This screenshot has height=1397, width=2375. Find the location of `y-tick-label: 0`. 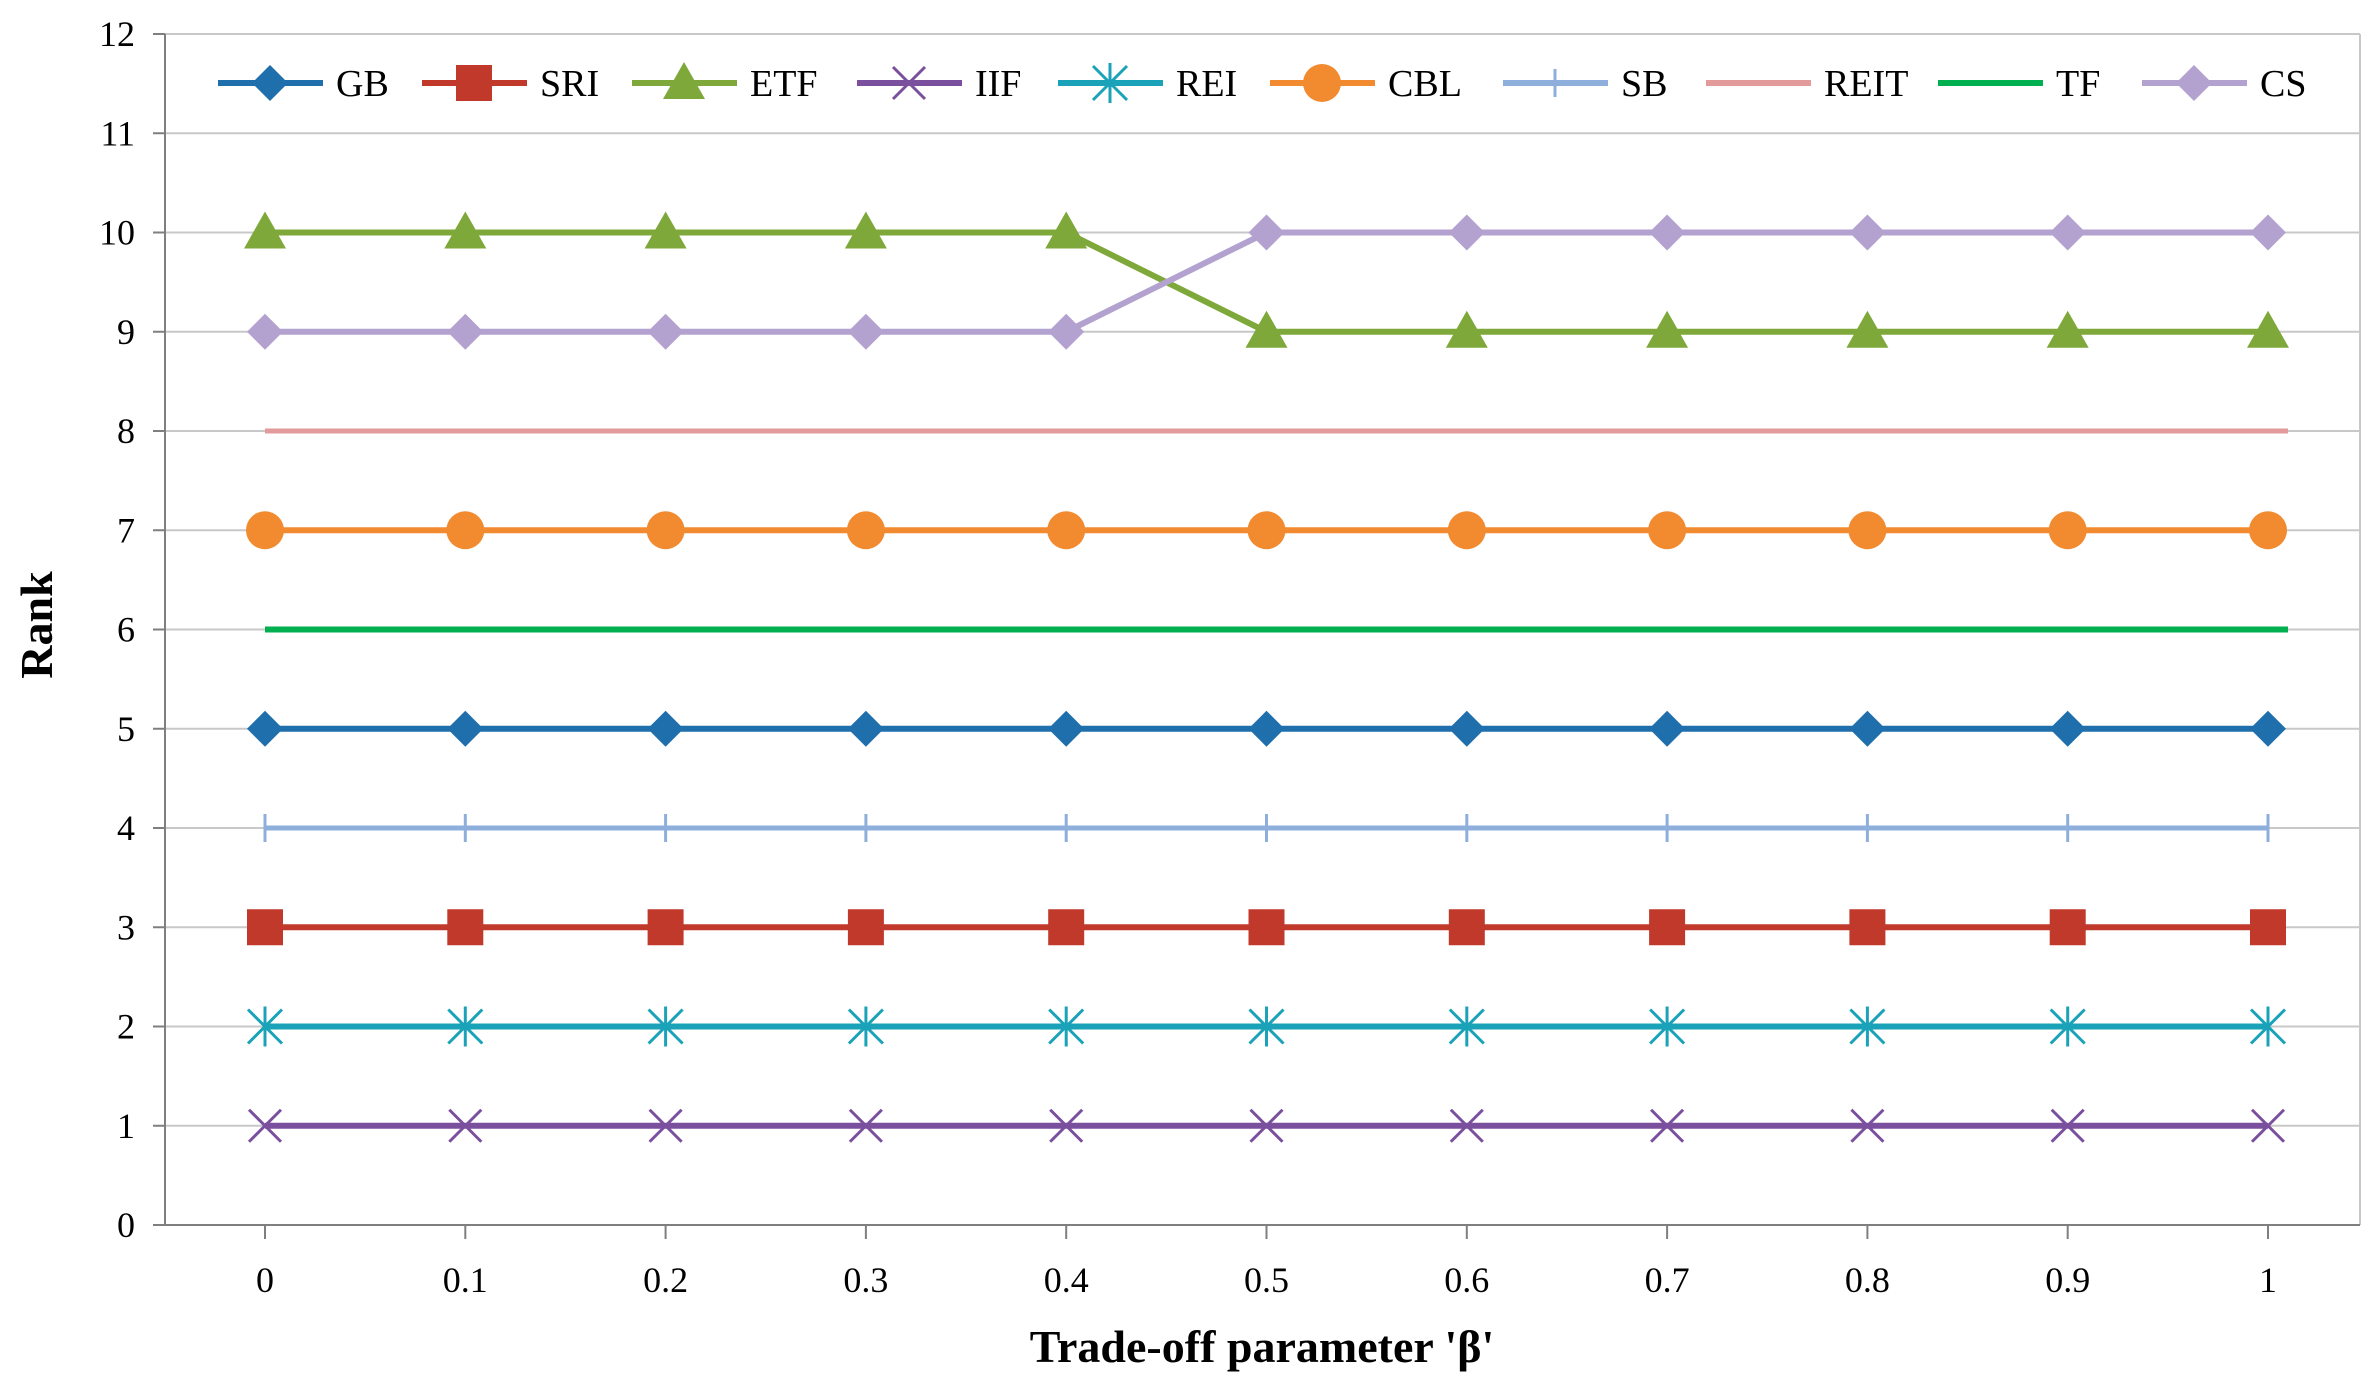

y-tick-label: 0 is located at coordinates (126, 1225).